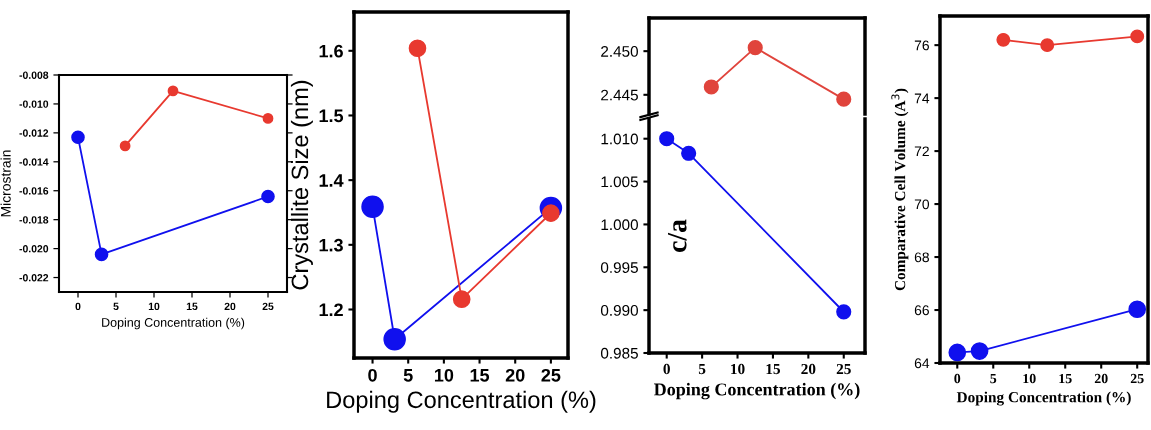 The image size is (1151, 430). What do you see at coordinates (34, 220) in the screenshot?
I see `y-tick-label: -0.018` at bounding box center [34, 220].